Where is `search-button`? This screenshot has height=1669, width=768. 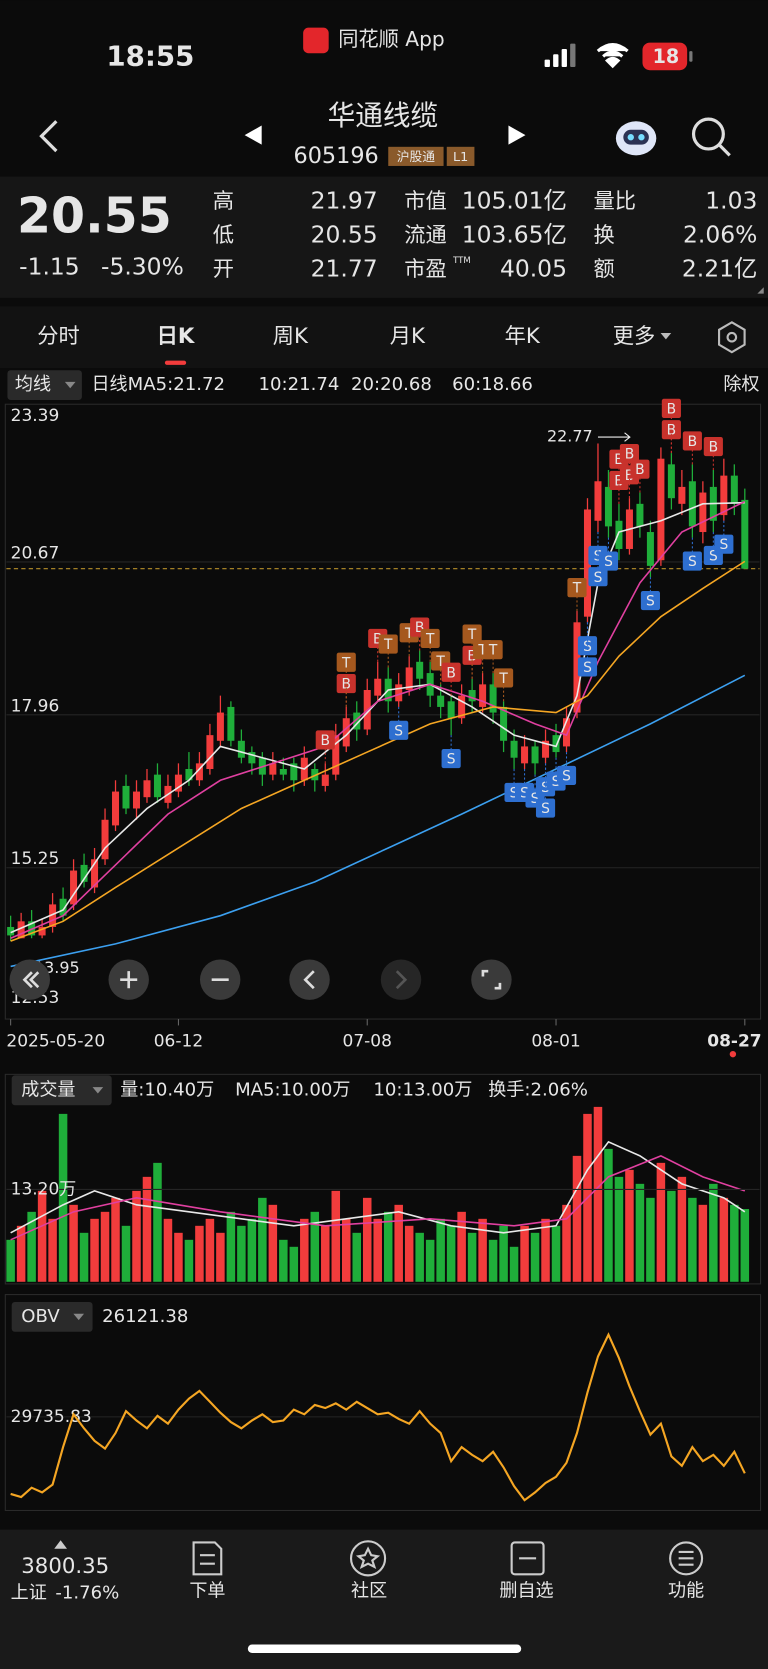 search-button is located at coordinates (711, 137).